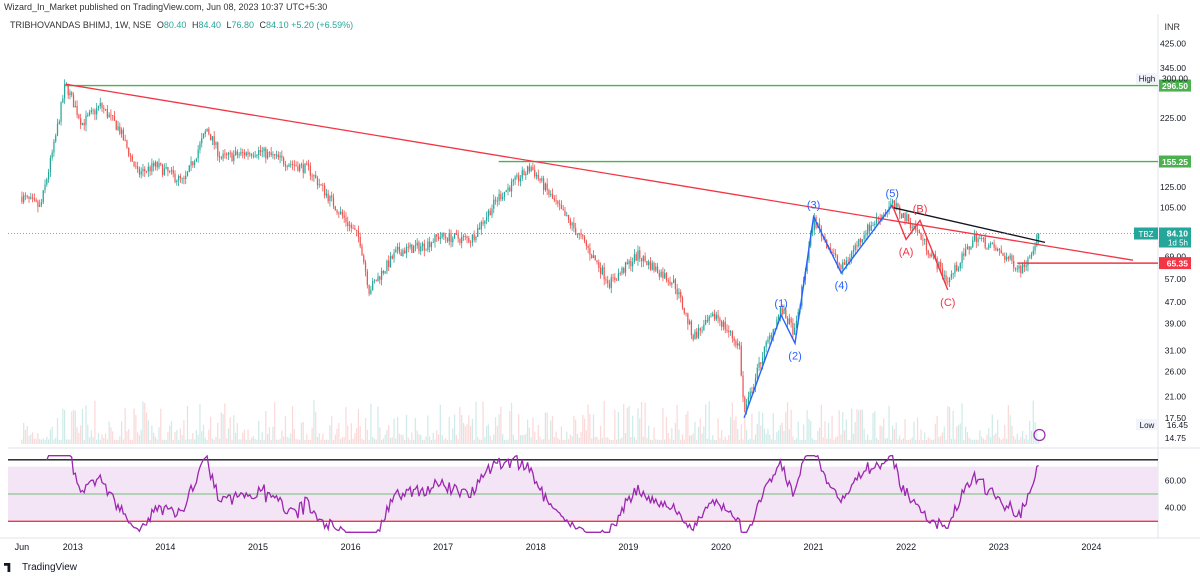  I want to click on elliott-correction-label: (C), so click(947, 303).